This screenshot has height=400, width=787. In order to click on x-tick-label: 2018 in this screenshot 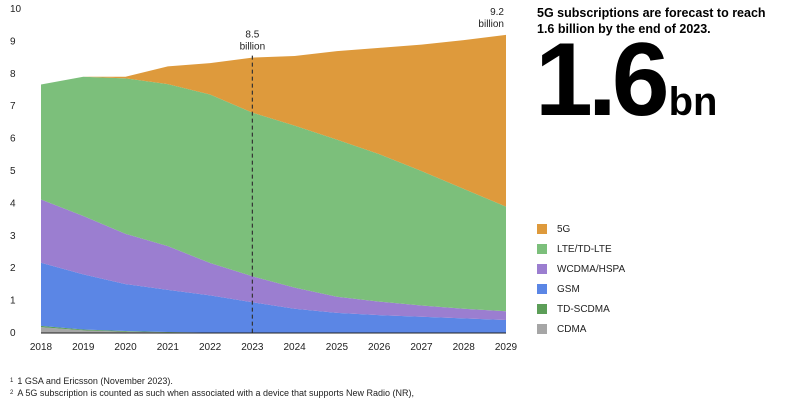, I will do `click(41, 347)`.